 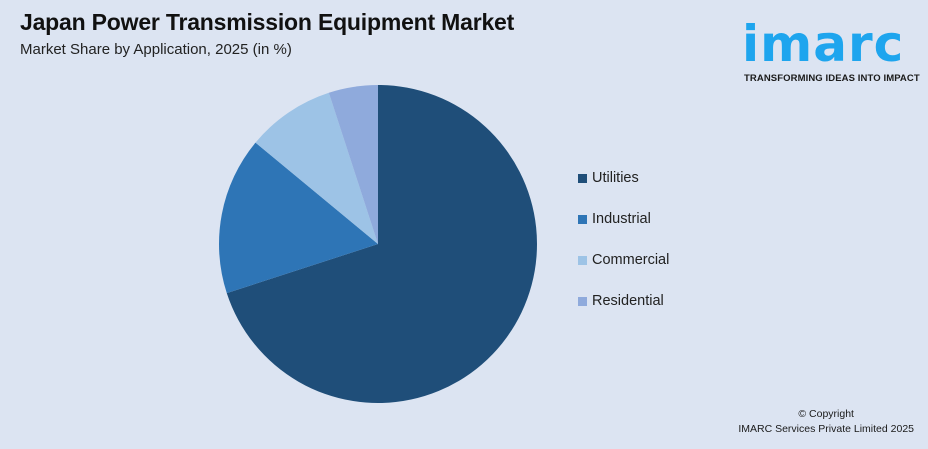 I want to click on chart-subtitle: Market Share by Application, 2025 (in %), so click(x=156, y=49).